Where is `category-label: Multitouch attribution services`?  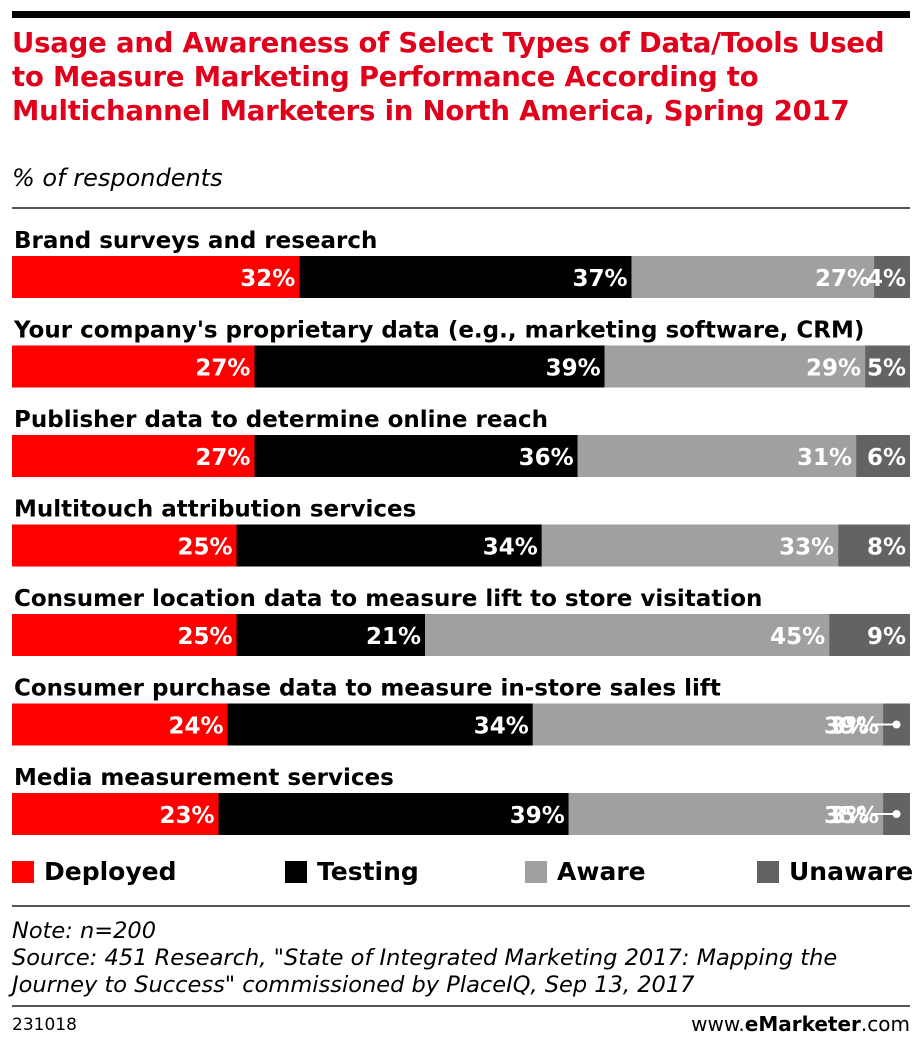 category-label: Multitouch attribution services is located at coordinates (215, 510).